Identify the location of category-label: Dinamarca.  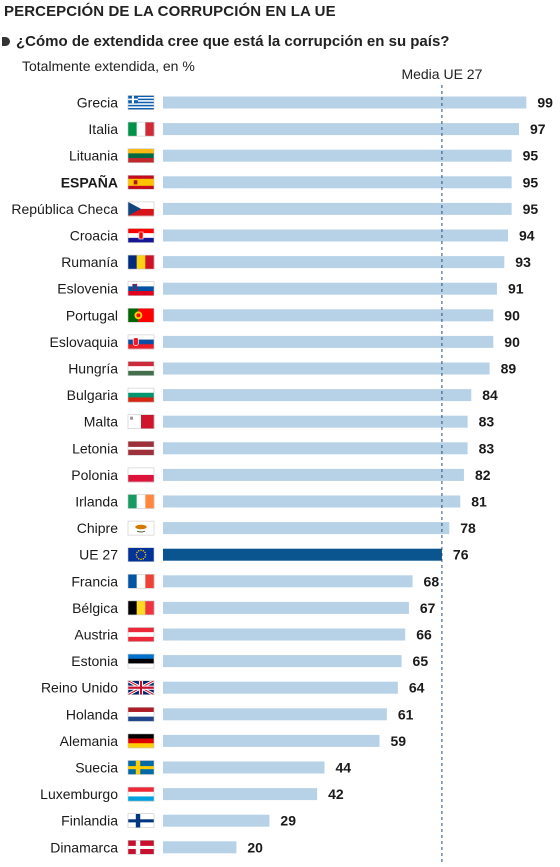
(84, 847).